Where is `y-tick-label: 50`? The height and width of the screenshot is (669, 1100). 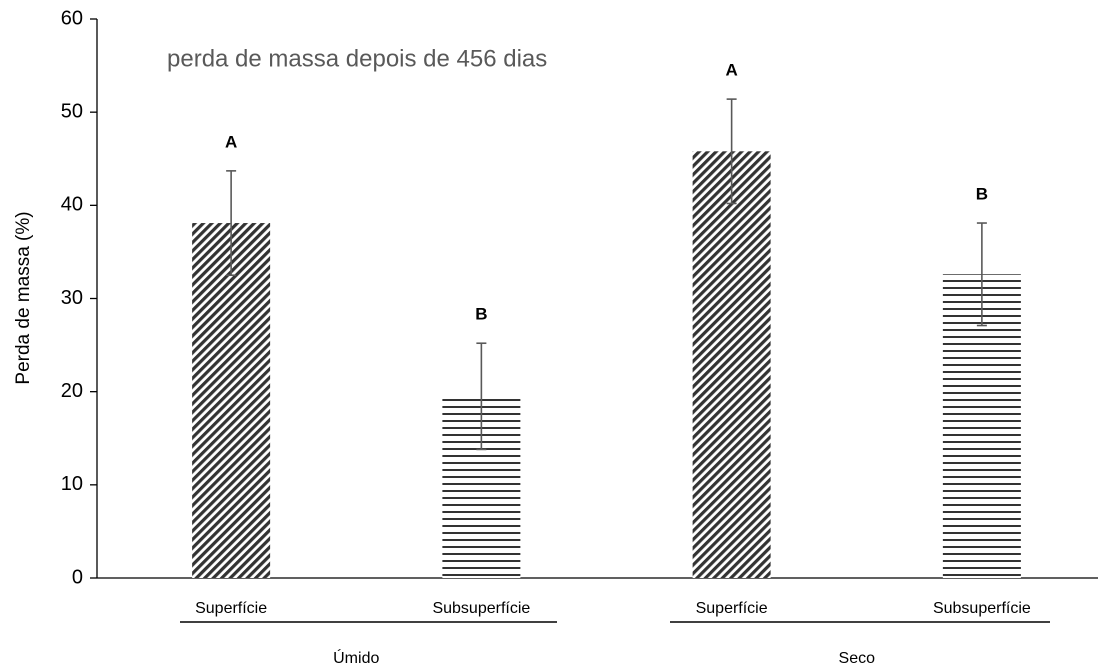 y-tick-label: 50 is located at coordinates (72, 111).